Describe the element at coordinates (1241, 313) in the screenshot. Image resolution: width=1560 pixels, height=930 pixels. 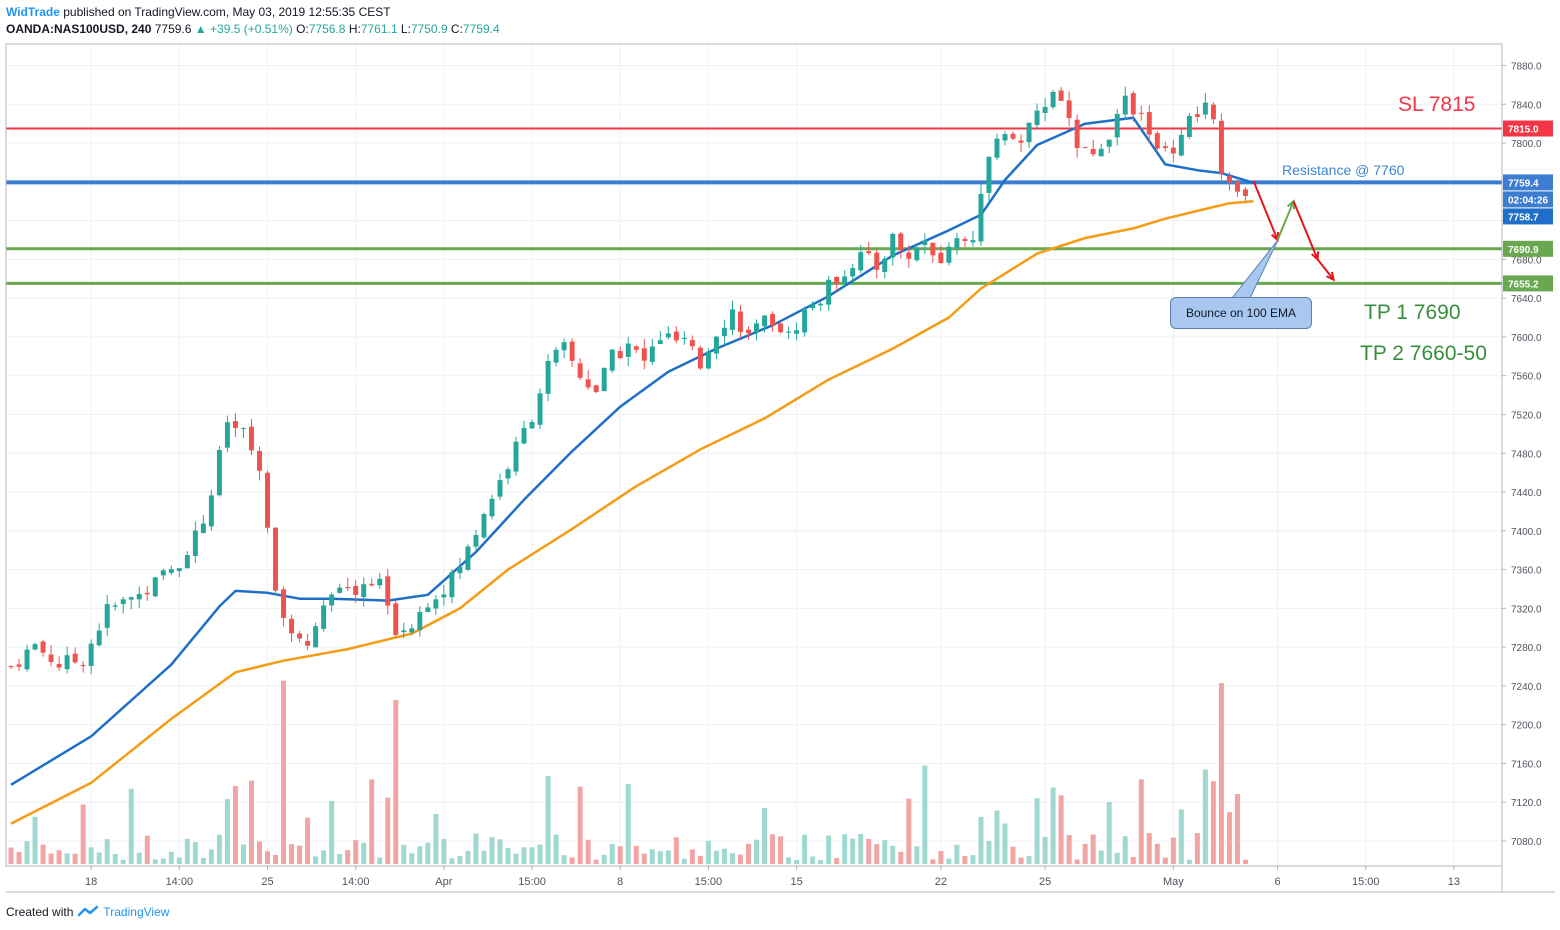
I see `bounce-callout: Bounce on 100 EMA` at that location.